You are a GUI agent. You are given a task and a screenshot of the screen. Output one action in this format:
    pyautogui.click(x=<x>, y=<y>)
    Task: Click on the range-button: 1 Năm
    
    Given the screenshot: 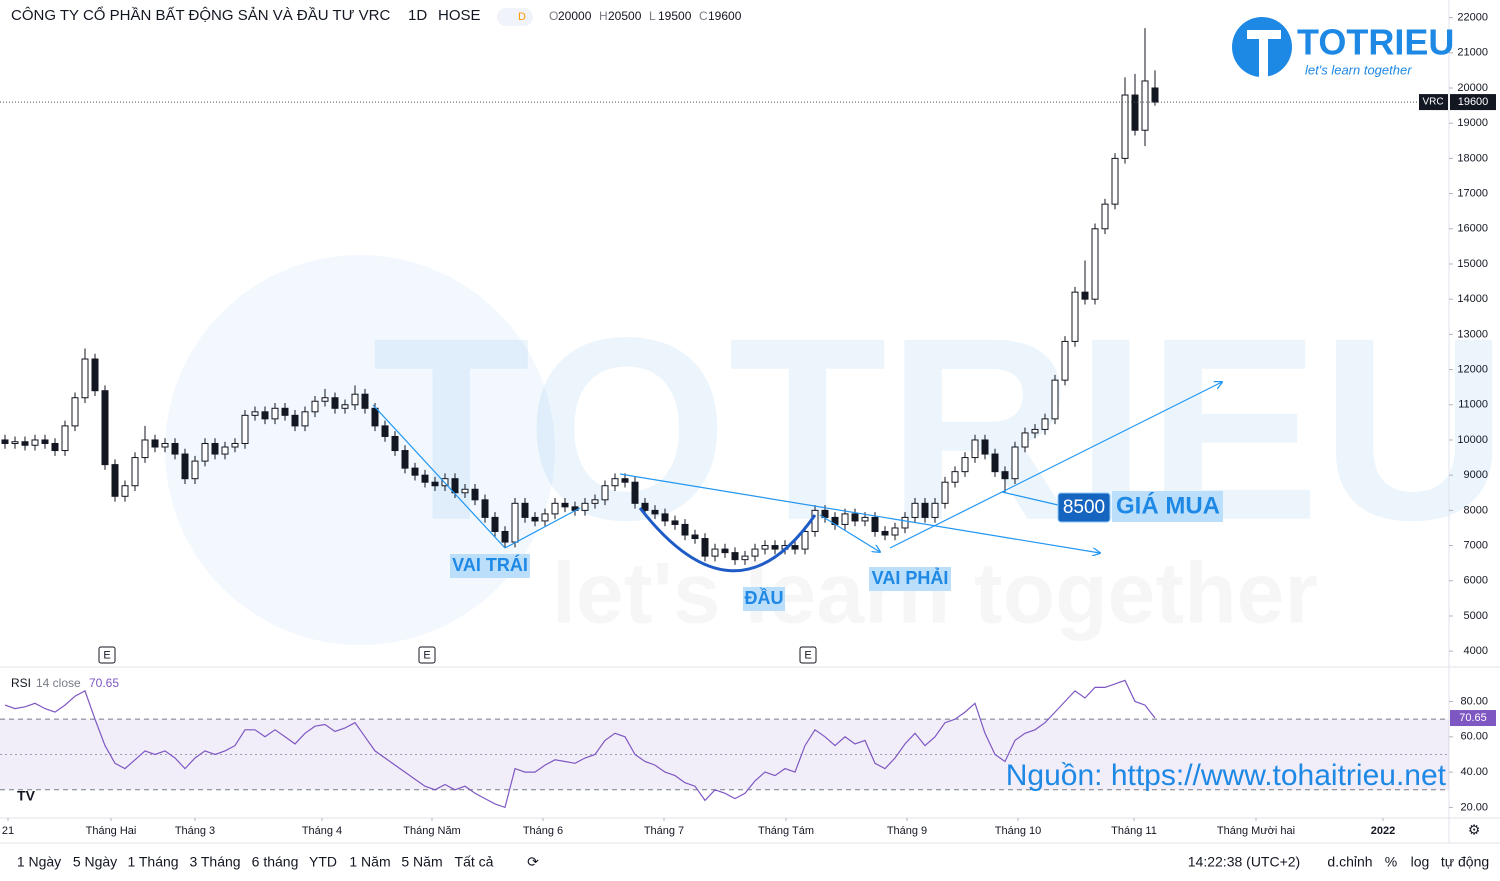 What is the action you would take?
    pyautogui.click(x=369, y=862)
    